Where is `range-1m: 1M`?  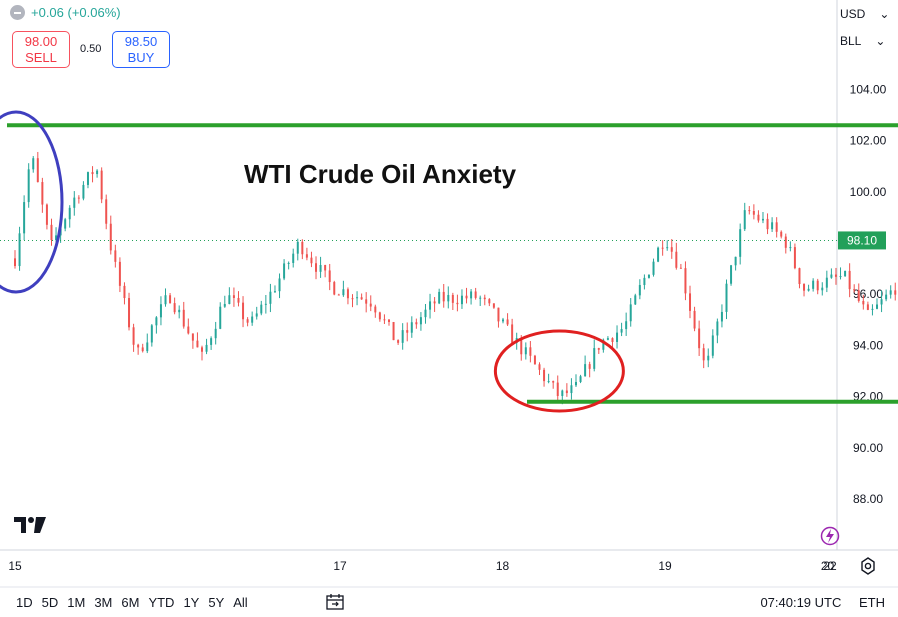
range-1m: 1M is located at coordinates (76, 602).